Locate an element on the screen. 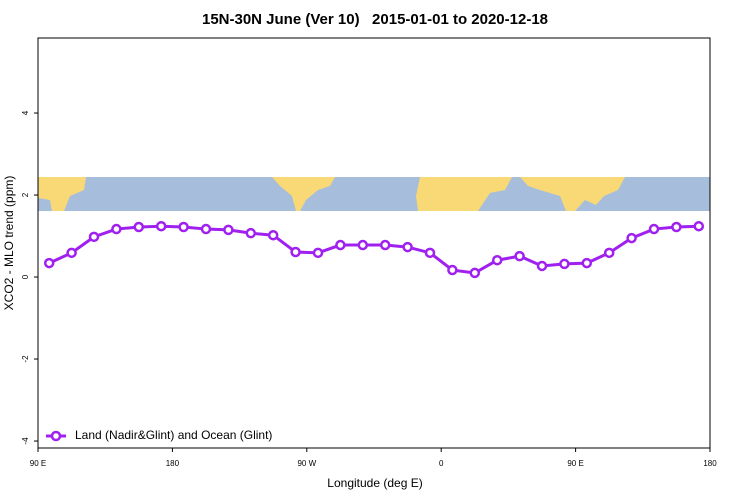 The height and width of the screenshot is (500, 750). x-tick-label: 0 is located at coordinates (441, 463).